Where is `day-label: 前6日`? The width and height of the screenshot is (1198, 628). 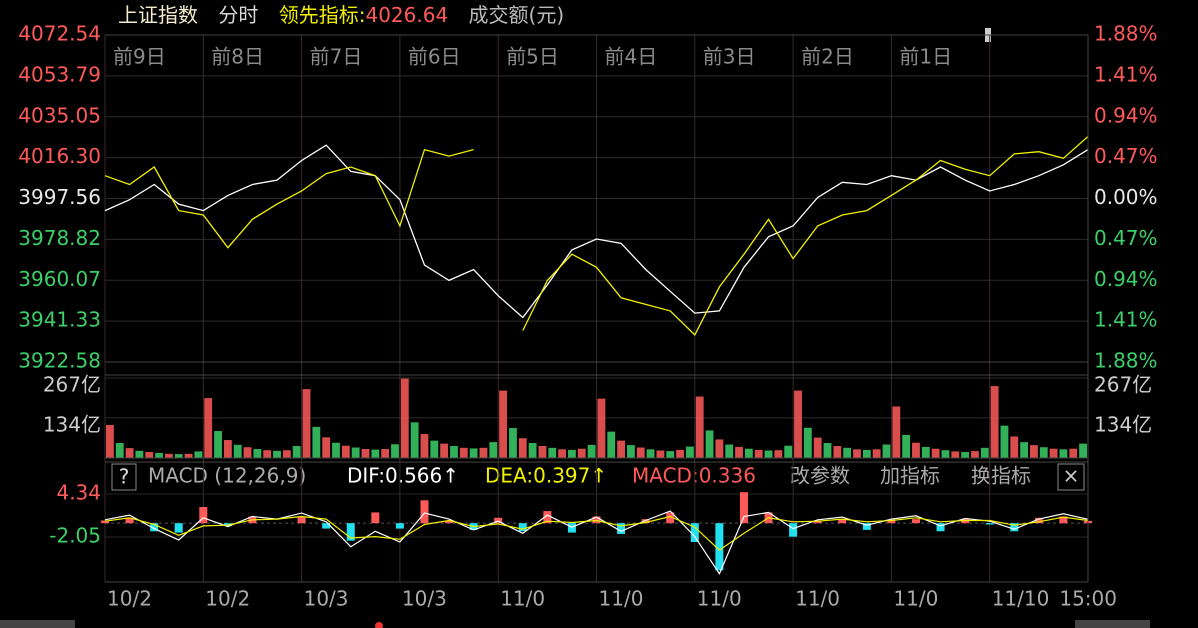
day-label: 前6日 is located at coordinates (434, 57).